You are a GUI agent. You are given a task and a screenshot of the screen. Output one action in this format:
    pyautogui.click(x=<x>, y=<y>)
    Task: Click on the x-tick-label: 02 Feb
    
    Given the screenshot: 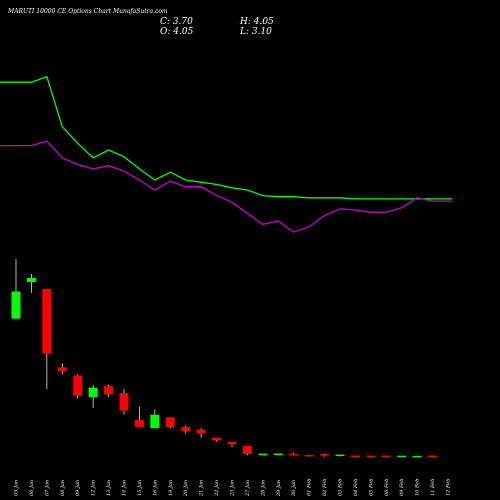 What is the action you would take?
    pyautogui.click(x=325, y=487)
    